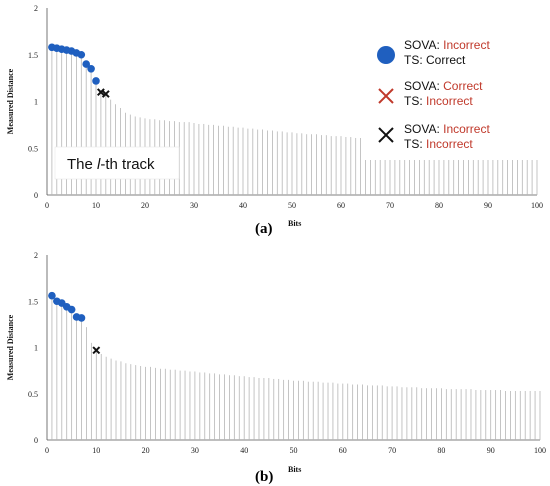 The height and width of the screenshot is (486, 550). Describe the element at coordinates (264, 229) in the screenshot. I see `figure-caption: (a)` at that location.